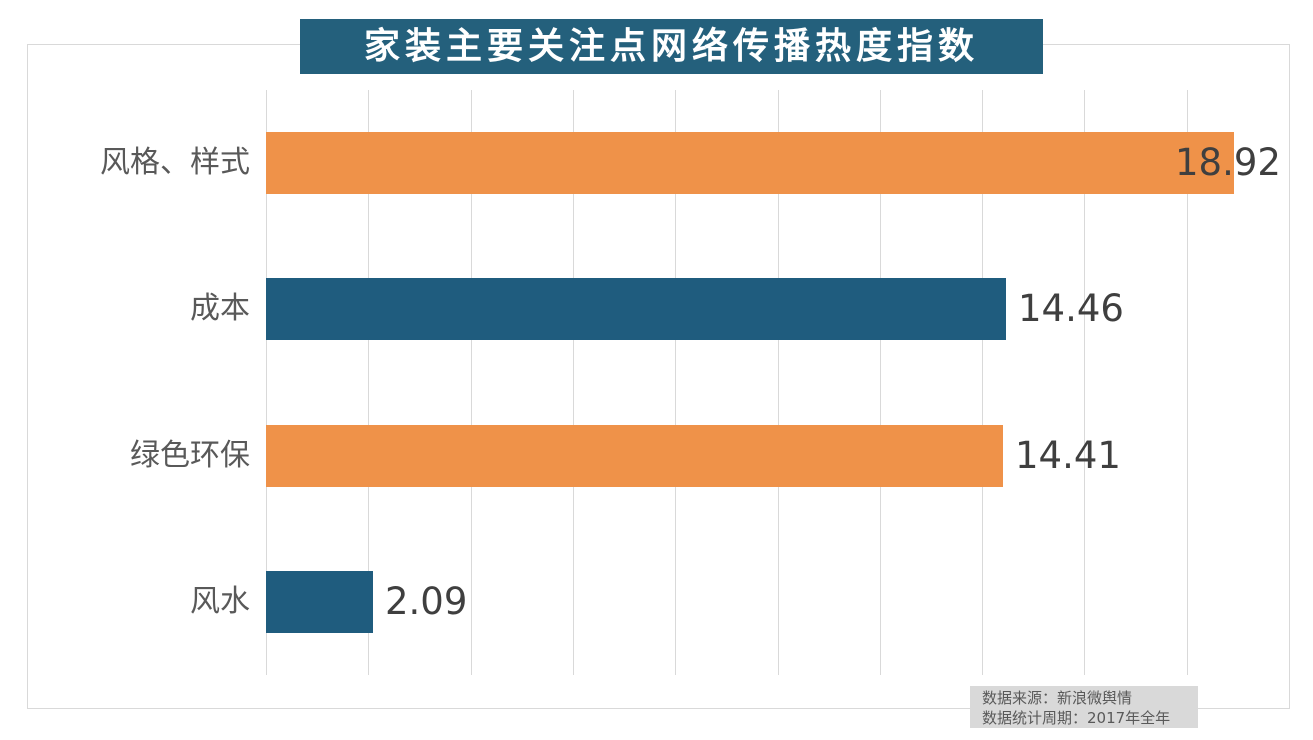  I want to click on source-note: 数据来源：新浪微舆情 数据统计周期：2017年全年, so click(1084, 707).